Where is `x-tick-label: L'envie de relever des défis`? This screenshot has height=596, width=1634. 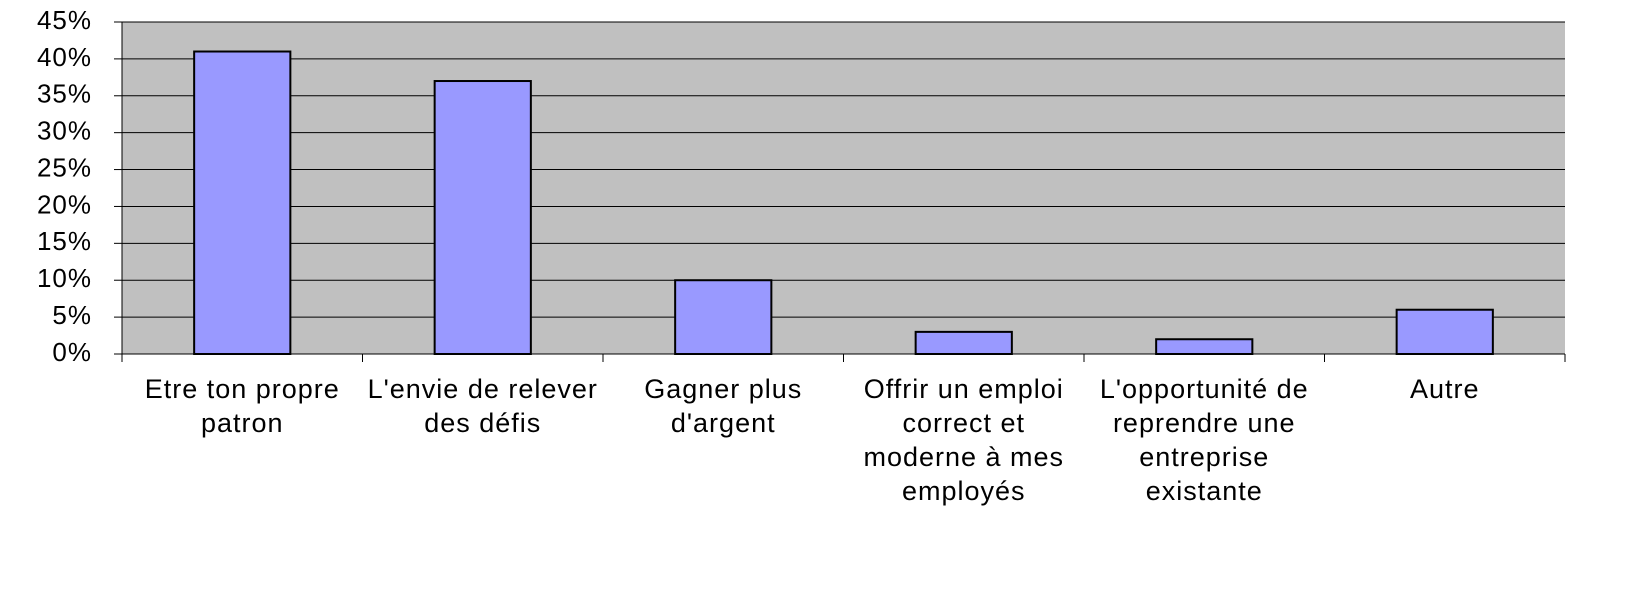
x-tick-label: L'envie de relever des défis is located at coordinates (482, 406).